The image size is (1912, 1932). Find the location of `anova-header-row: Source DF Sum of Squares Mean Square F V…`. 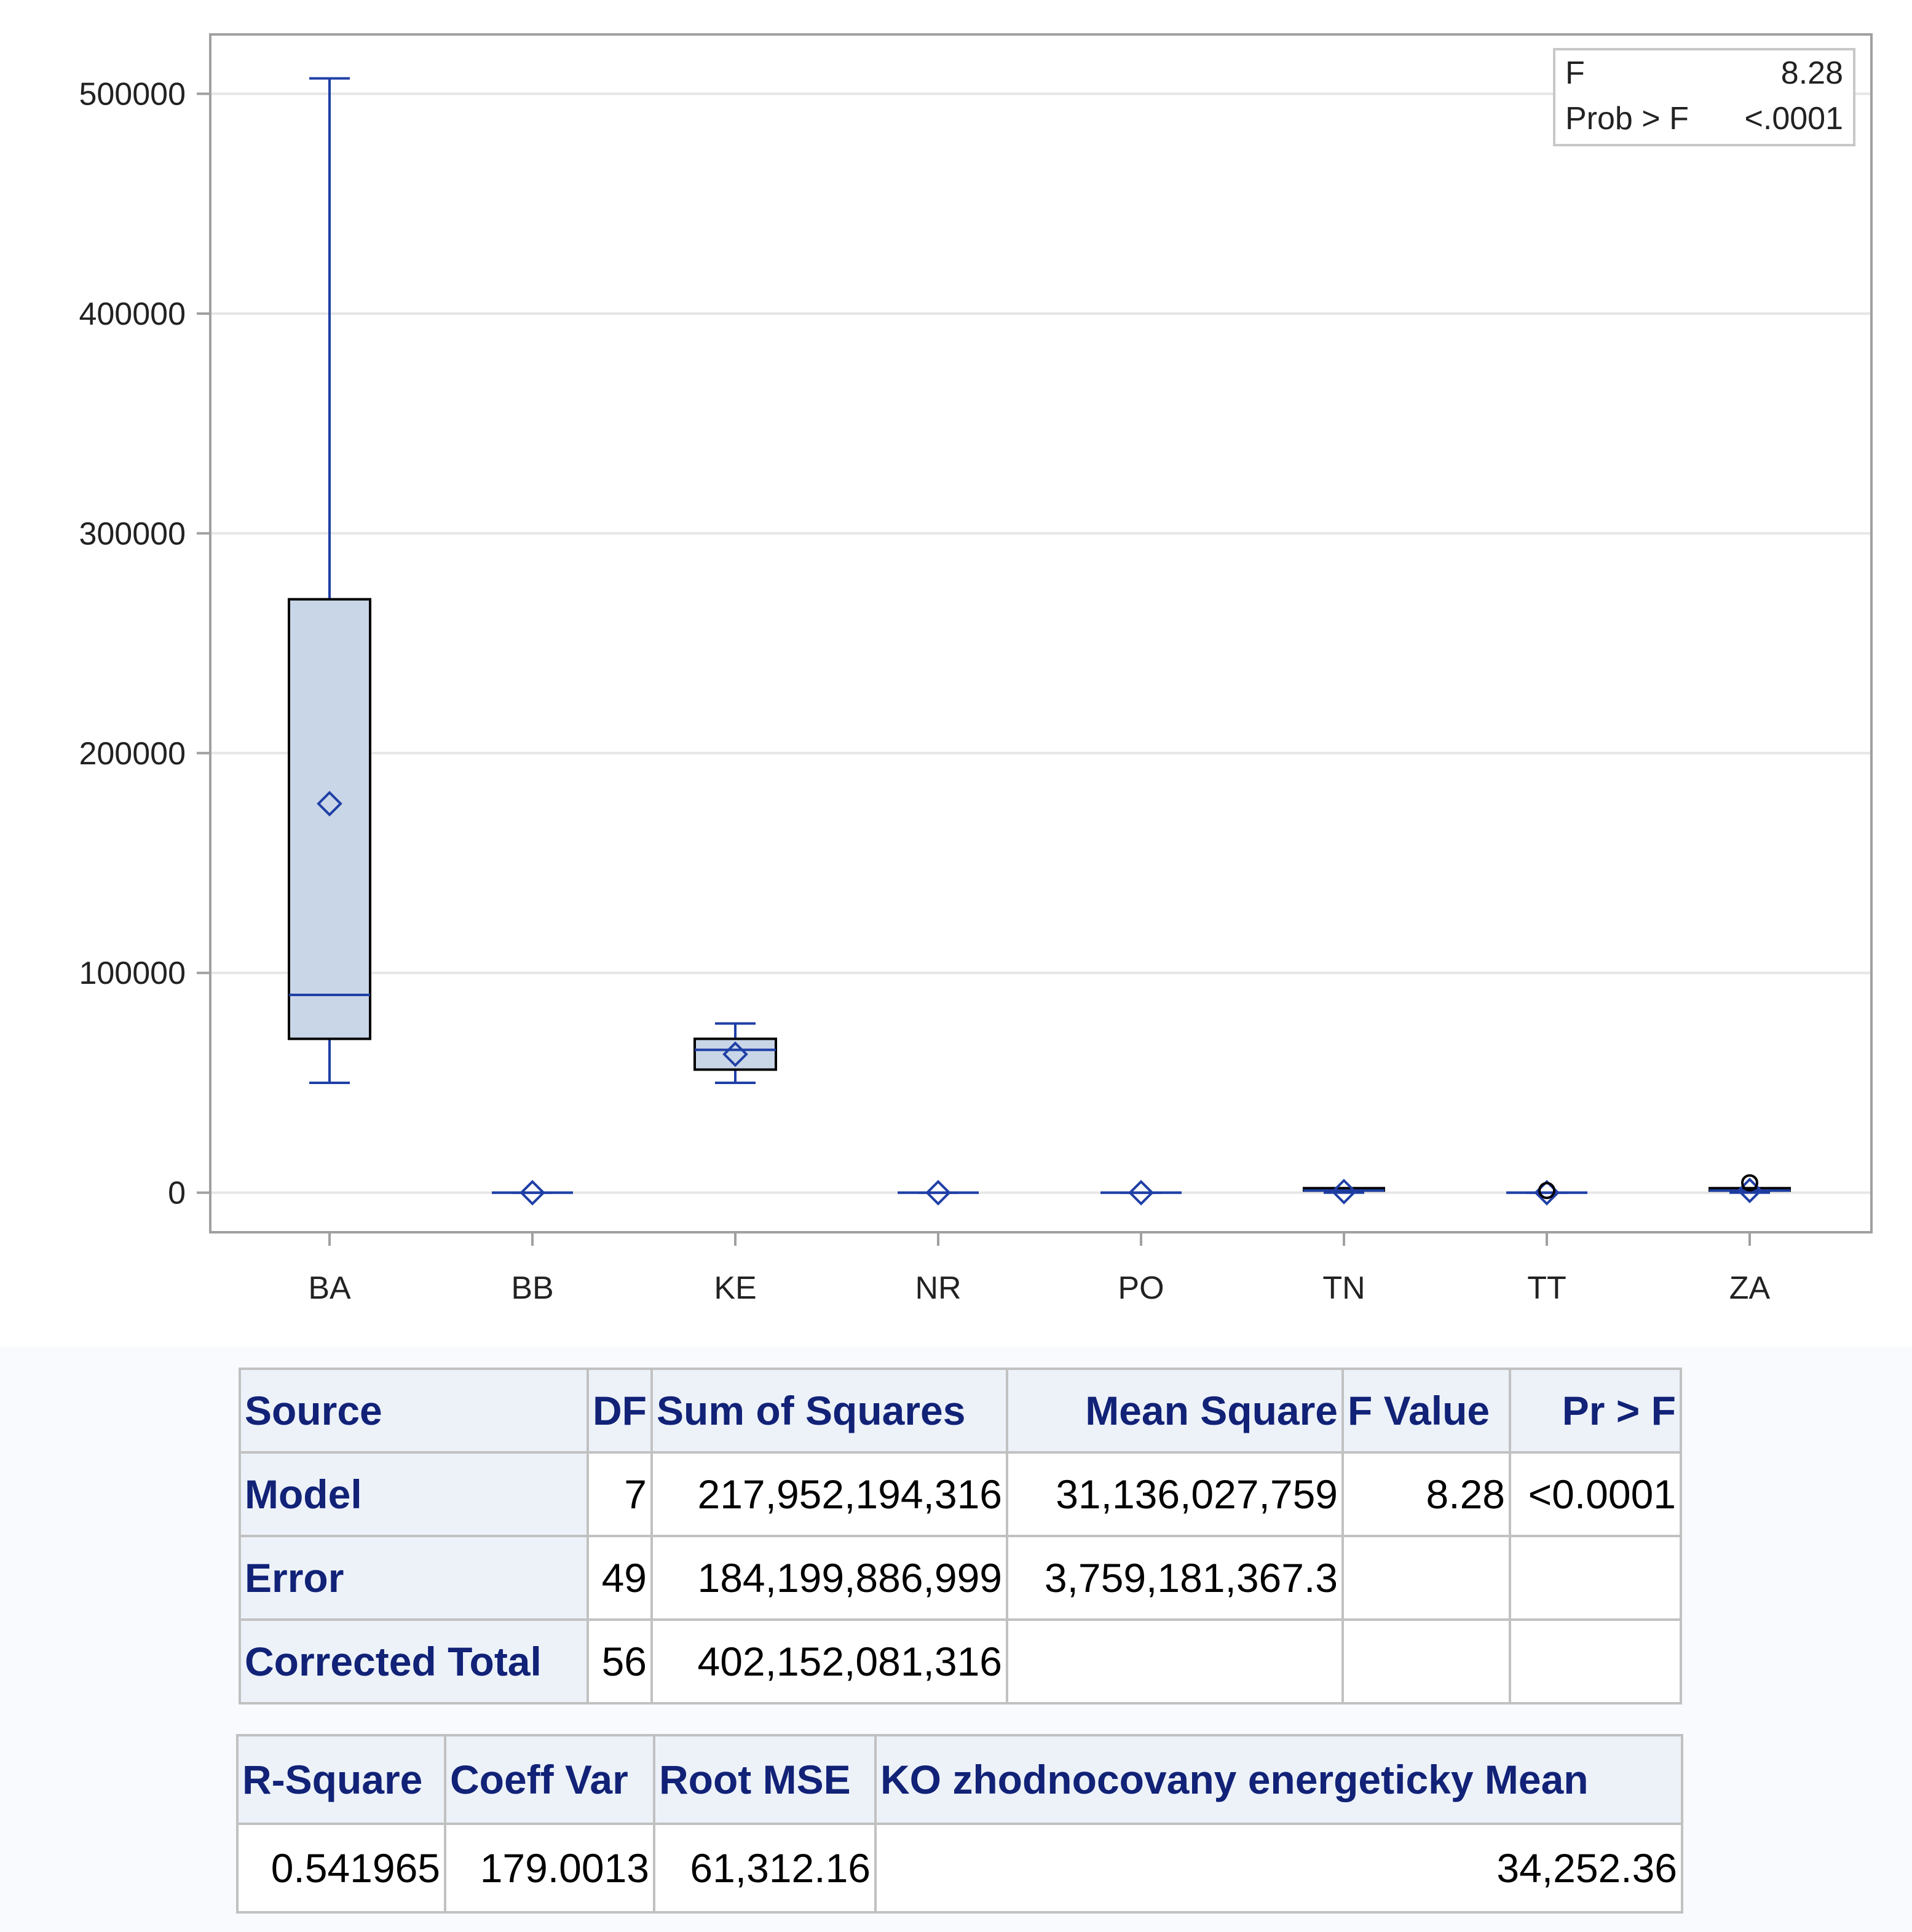

anova-header-row: Source DF Sum of Squares Mean Square F V… is located at coordinates (960, 1411).